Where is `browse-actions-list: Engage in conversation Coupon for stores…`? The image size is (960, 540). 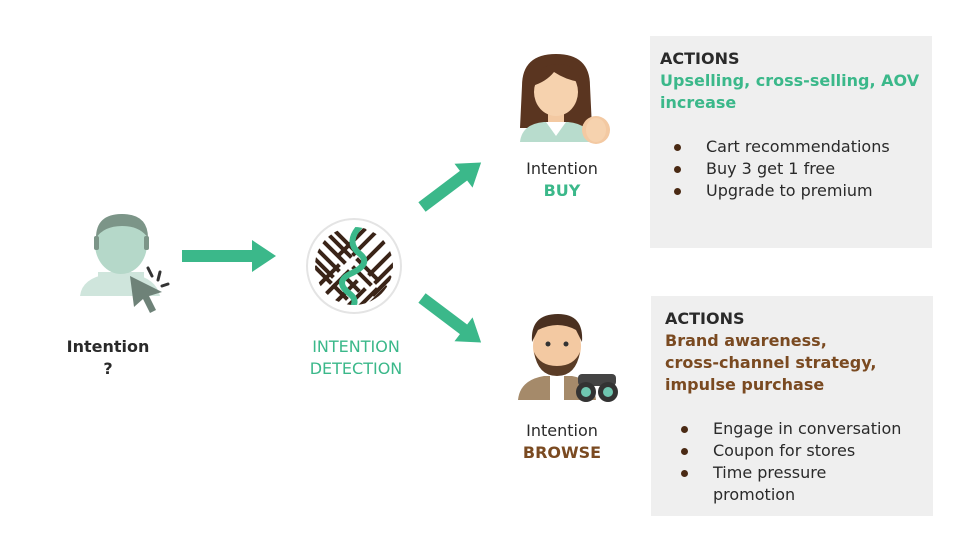
browse-actions-list: Engage in conversation Coupon for stores… is located at coordinates (791, 462).